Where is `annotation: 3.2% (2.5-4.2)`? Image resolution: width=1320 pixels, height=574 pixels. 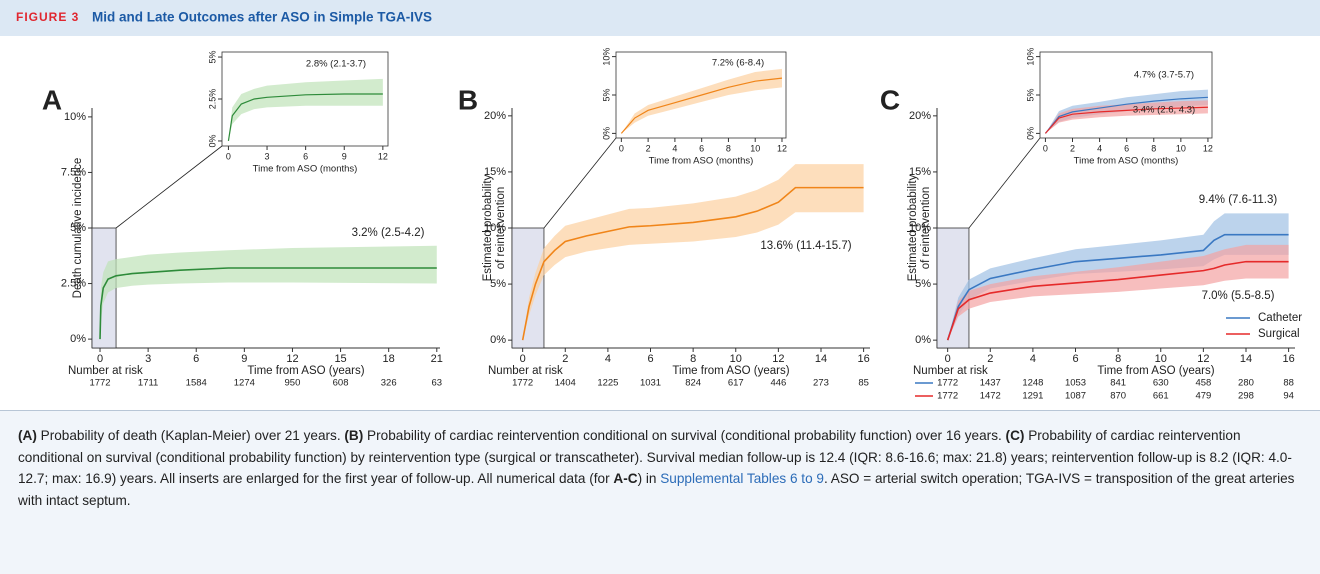
annotation: 3.2% (2.5-4.2) is located at coordinates (388, 233).